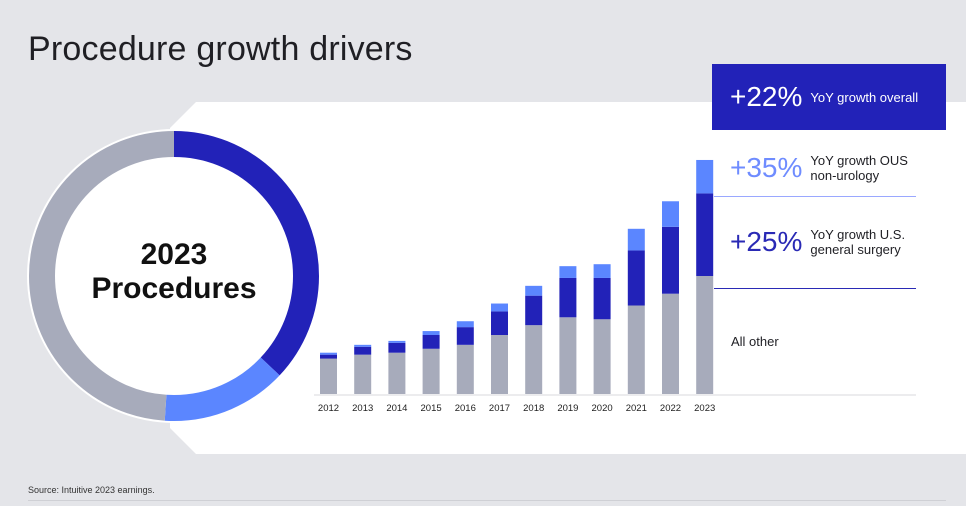  Describe the element at coordinates (431, 408) in the screenshot. I see `x-tick-label: 2015` at that location.